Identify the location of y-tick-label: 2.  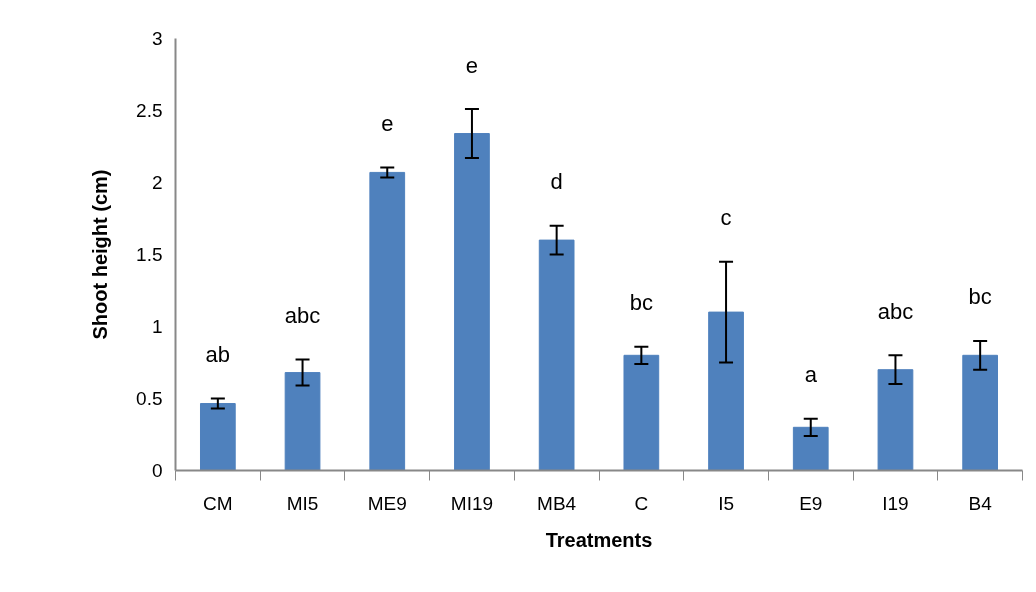
(157, 182).